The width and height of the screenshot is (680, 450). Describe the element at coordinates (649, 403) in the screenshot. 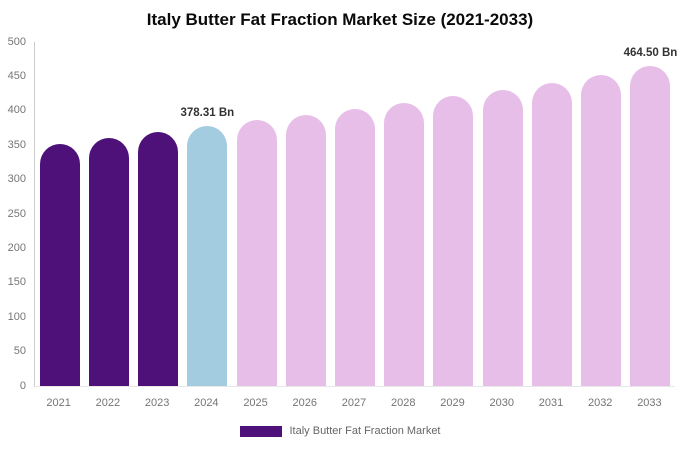

I see `x-tick-label-2033: 2033` at that location.